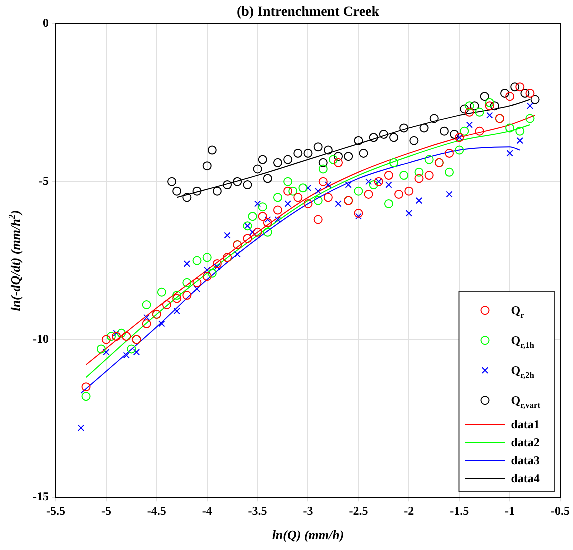 The image size is (573, 550). Describe the element at coordinates (207, 511) in the screenshot. I see `x-tick-label: -4` at that location.